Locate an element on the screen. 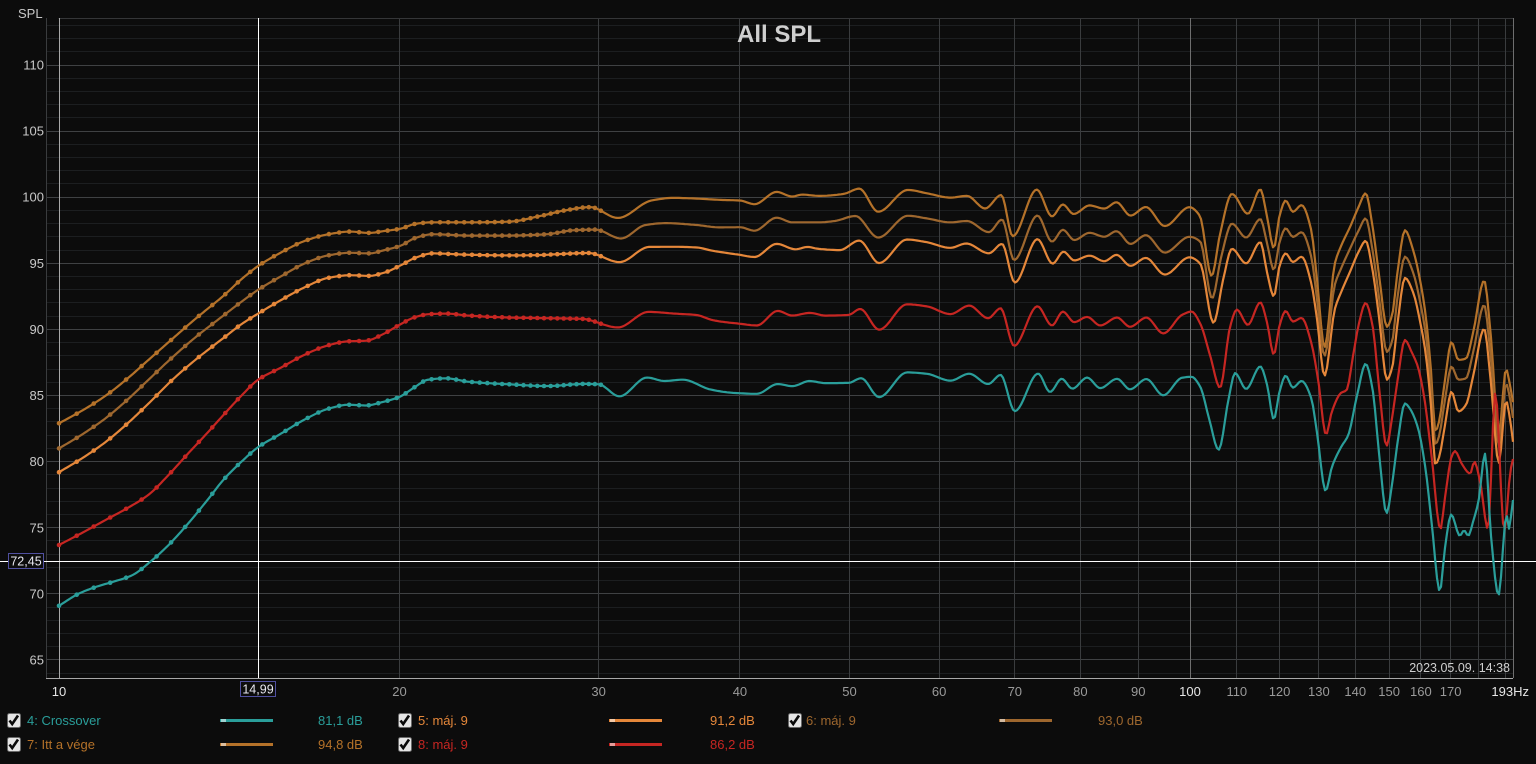 The height and width of the screenshot is (764, 1536). svg-text: 170 is located at coordinates (1451, 691).